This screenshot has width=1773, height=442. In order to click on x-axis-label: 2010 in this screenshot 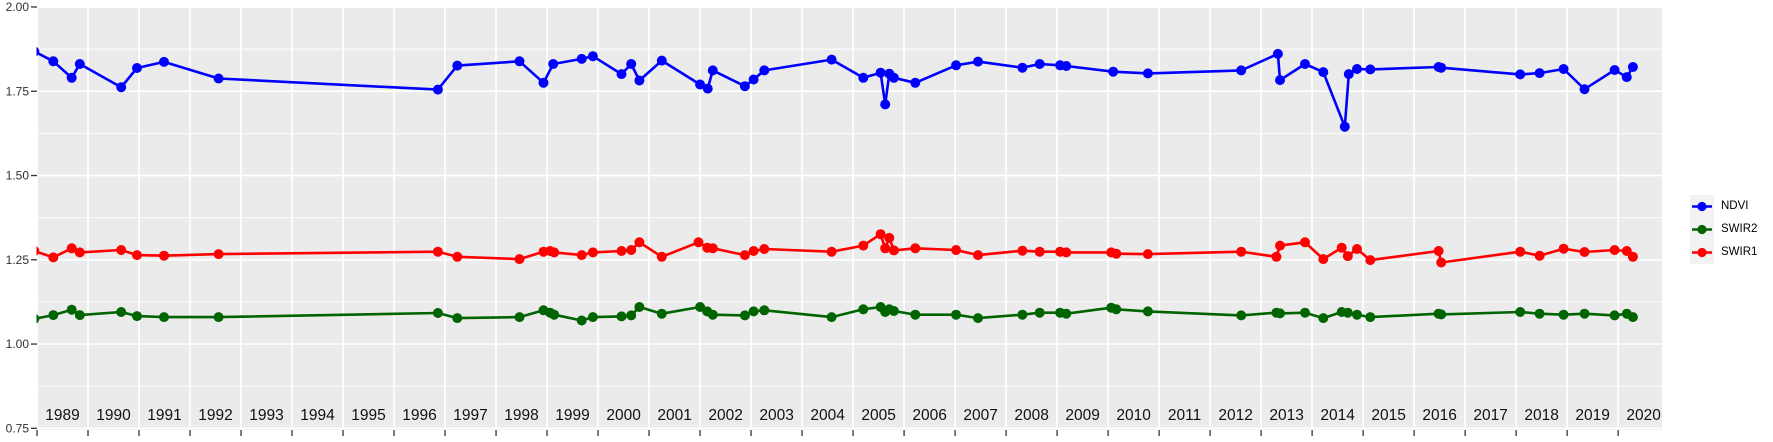, I will do `click(1133, 415)`.